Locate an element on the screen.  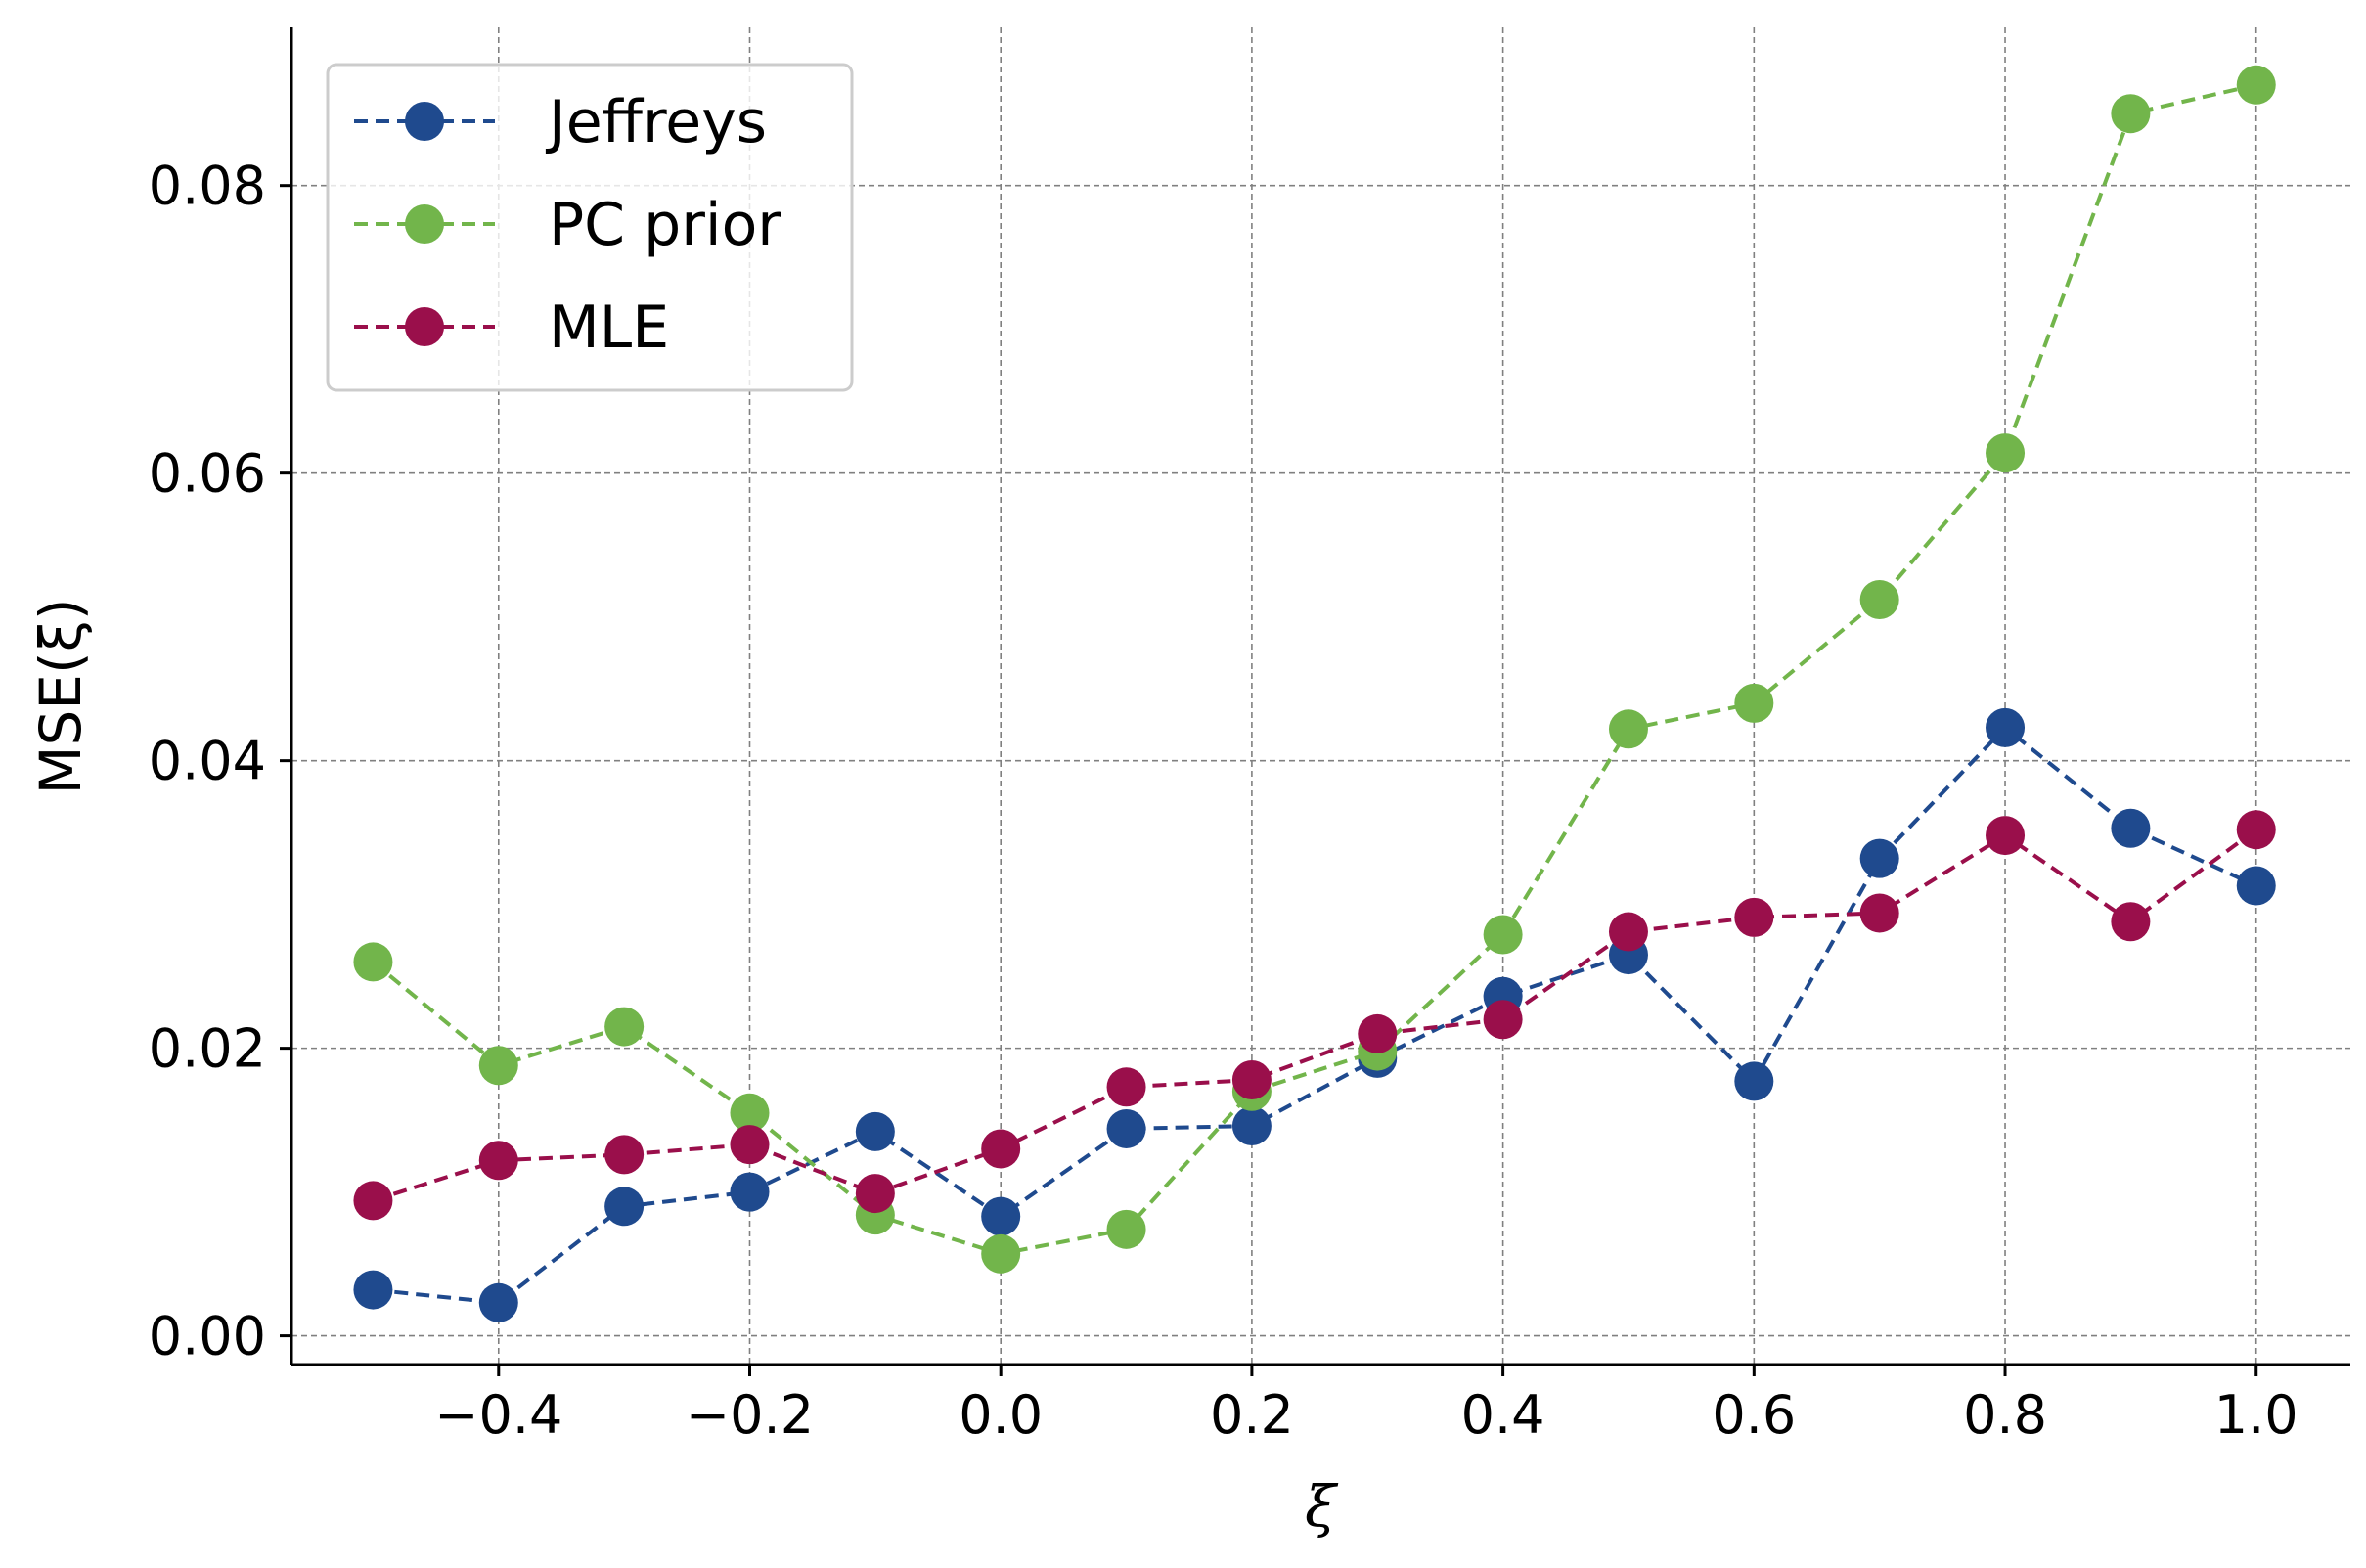
legend: Jeffreys PC prior MLE is located at coordinates (590, 227).